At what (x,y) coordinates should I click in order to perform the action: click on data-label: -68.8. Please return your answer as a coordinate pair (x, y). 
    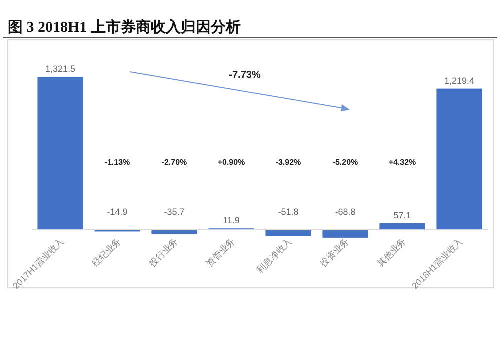
    Looking at the image, I should click on (345, 212).